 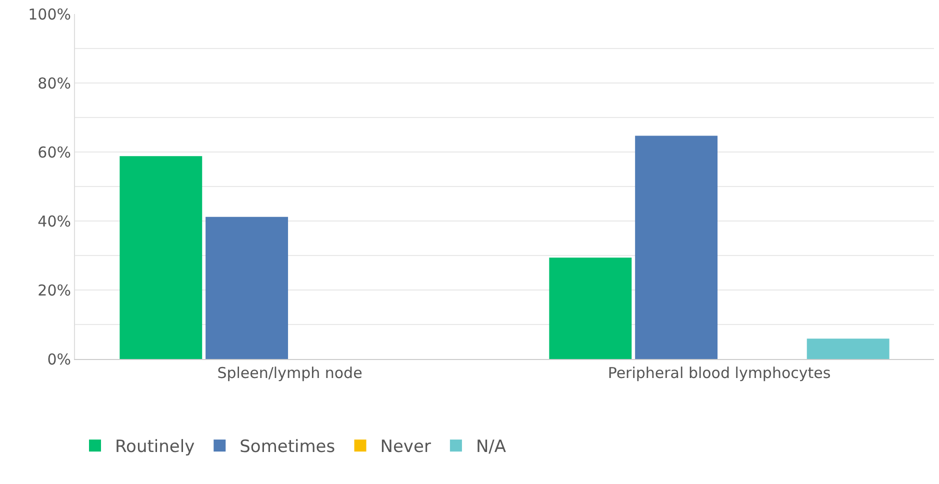 I want to click on y-tick-label: 0%, so click(x=59, y=359).